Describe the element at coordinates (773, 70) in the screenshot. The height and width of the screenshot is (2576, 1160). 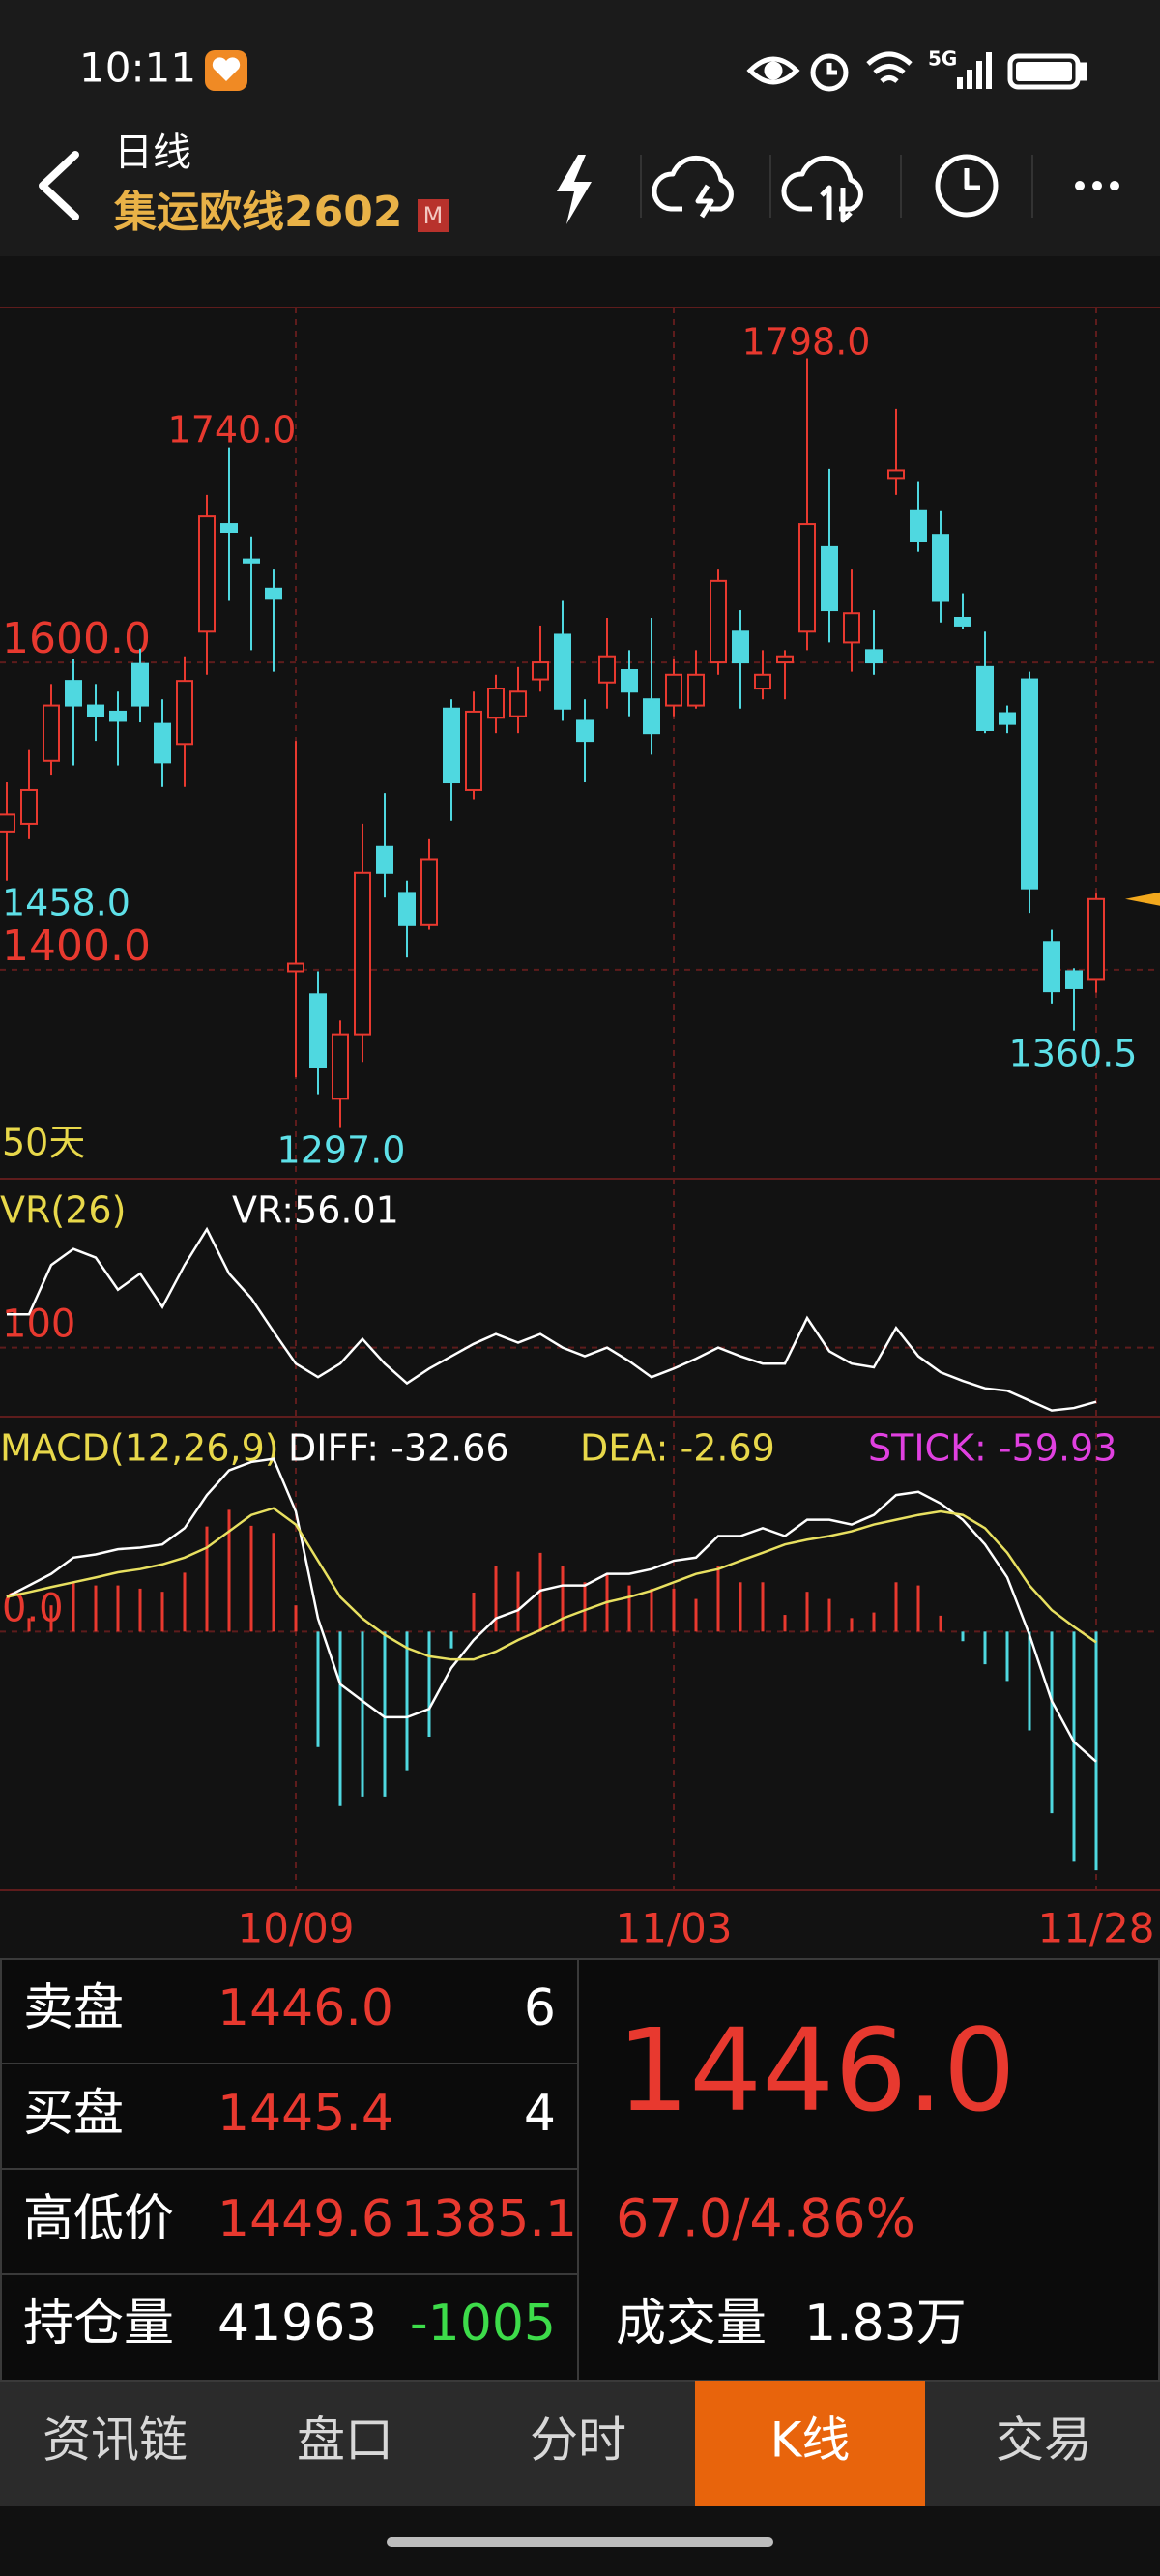
I see `eye-pupil` at that location.